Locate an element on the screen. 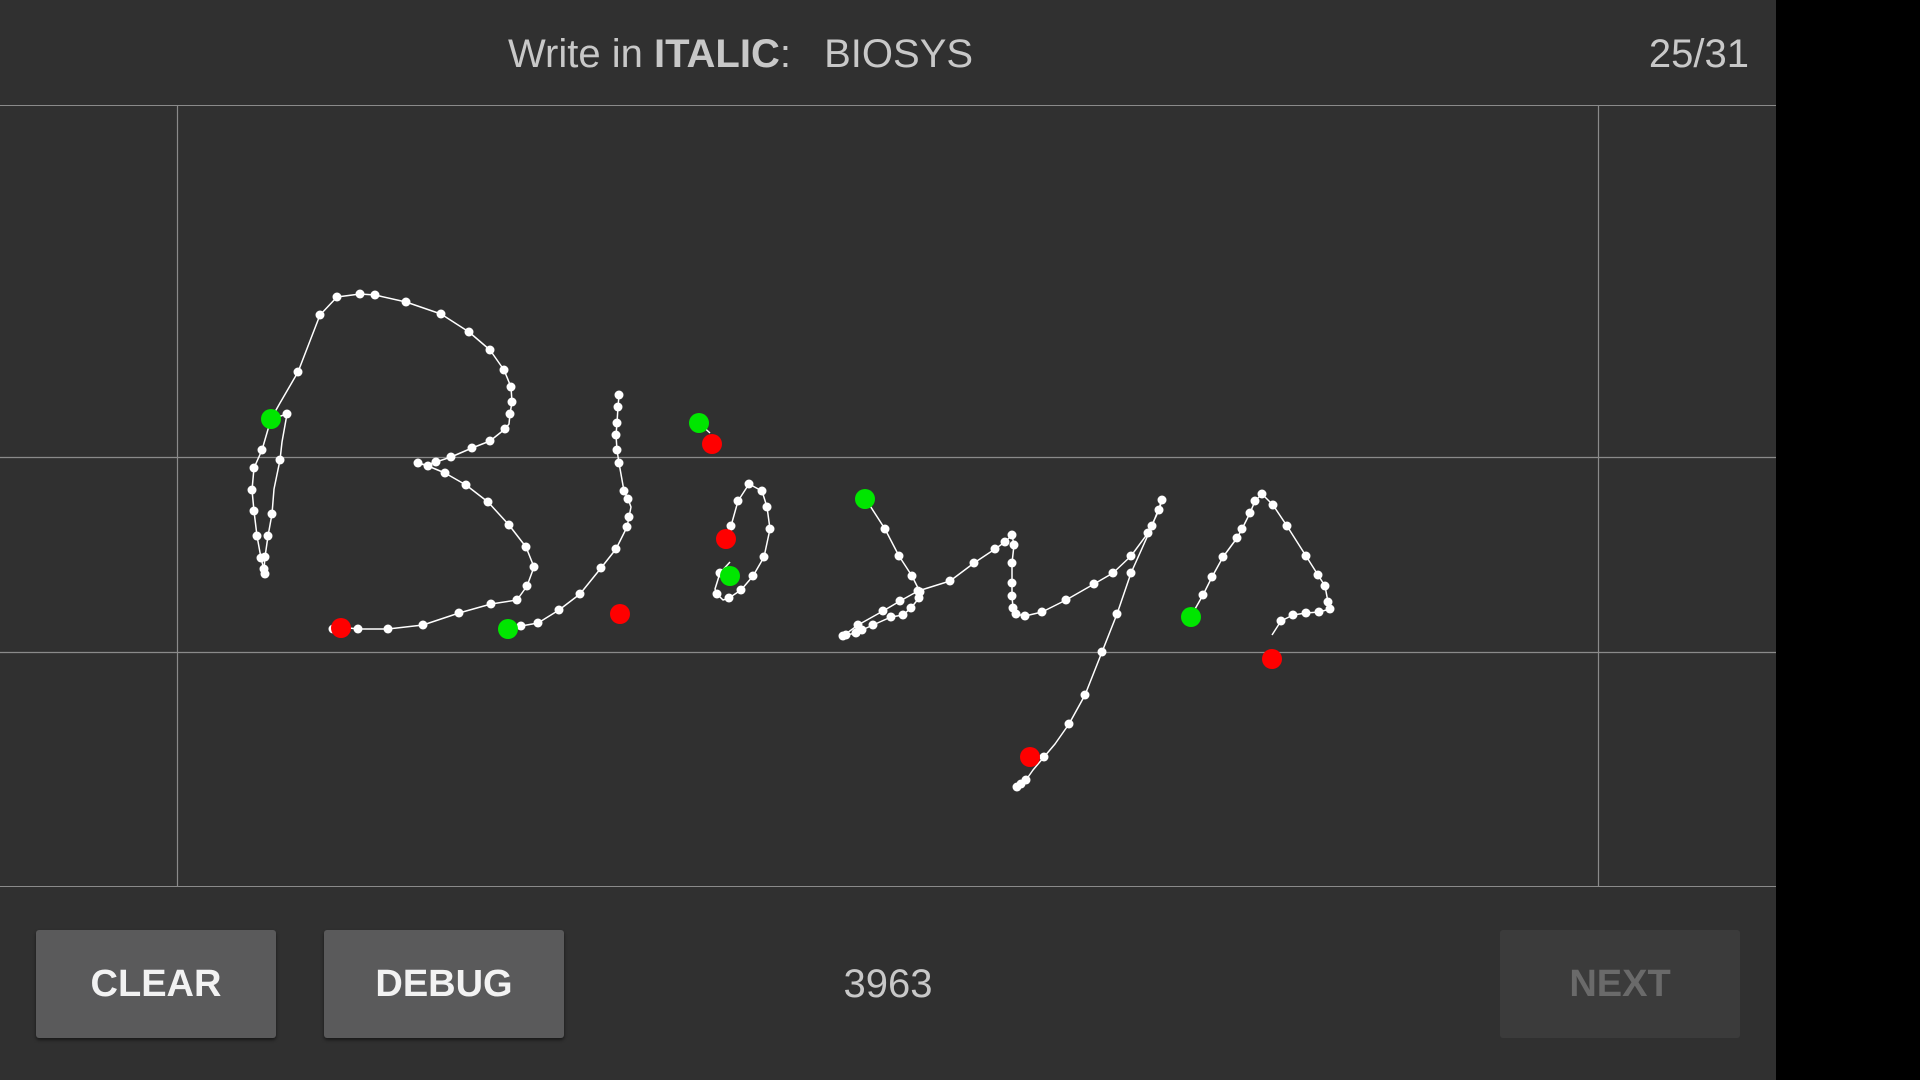  clear-button: CLEAR is located at coordinates (156, 984).